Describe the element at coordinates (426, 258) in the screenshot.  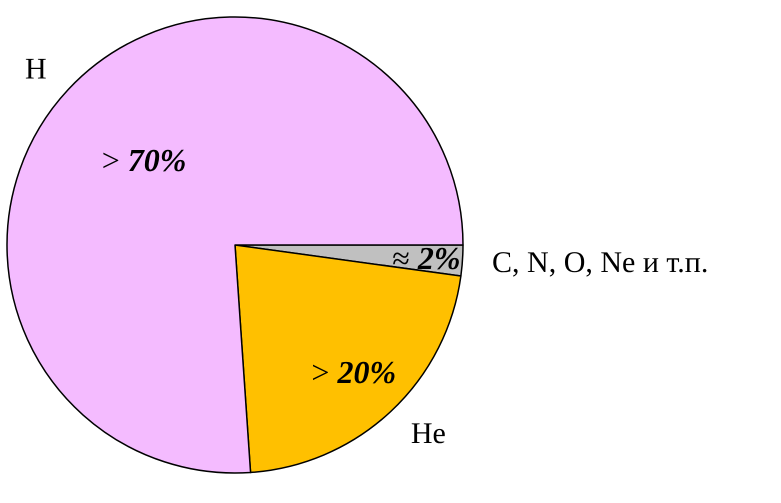
I see `data-label: ≈ 2%` at that location.